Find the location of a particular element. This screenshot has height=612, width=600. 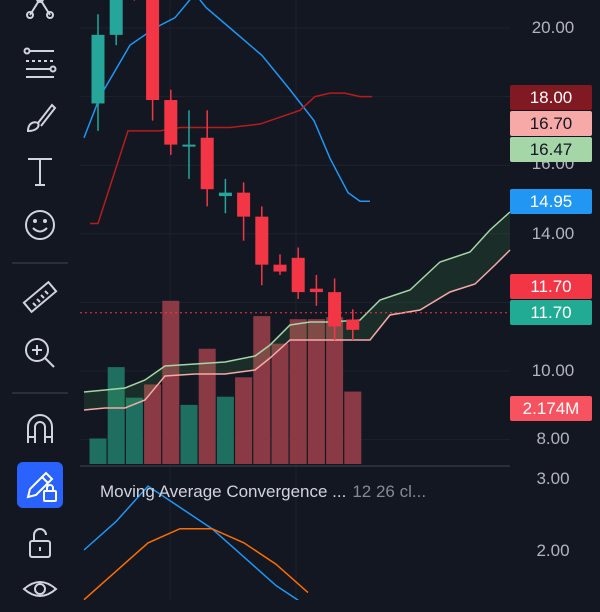

magnet-icon is located at coordinates (40, 428).